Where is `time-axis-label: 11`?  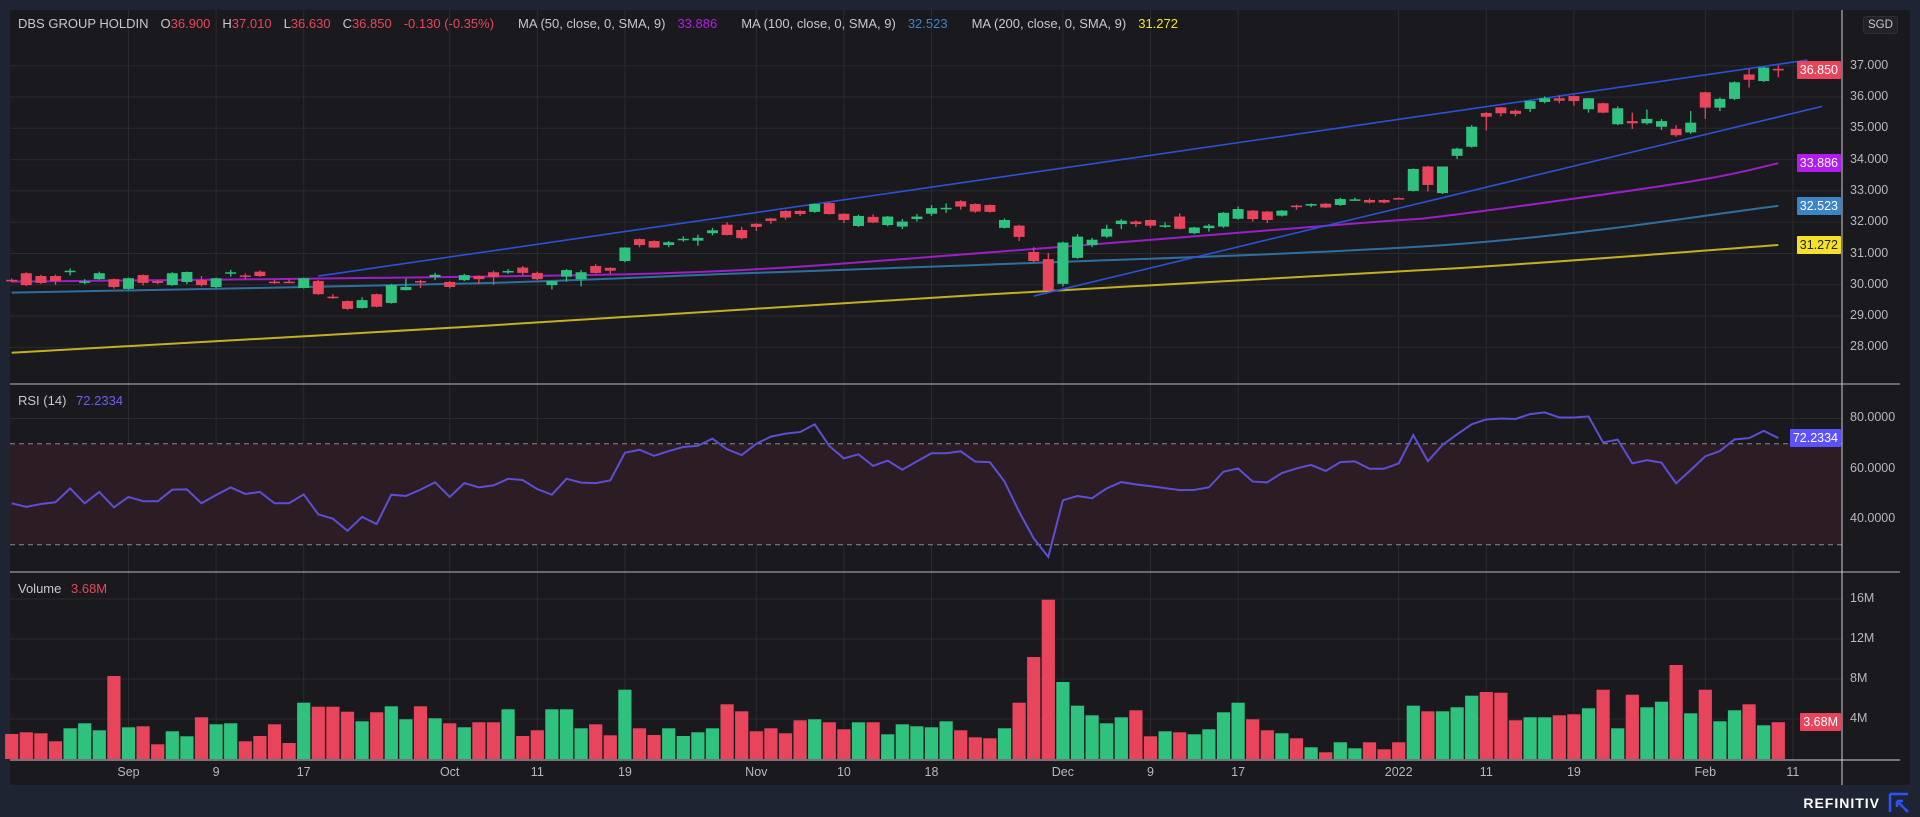 time-axis-label: 11 is located at coordinates (537, 772).